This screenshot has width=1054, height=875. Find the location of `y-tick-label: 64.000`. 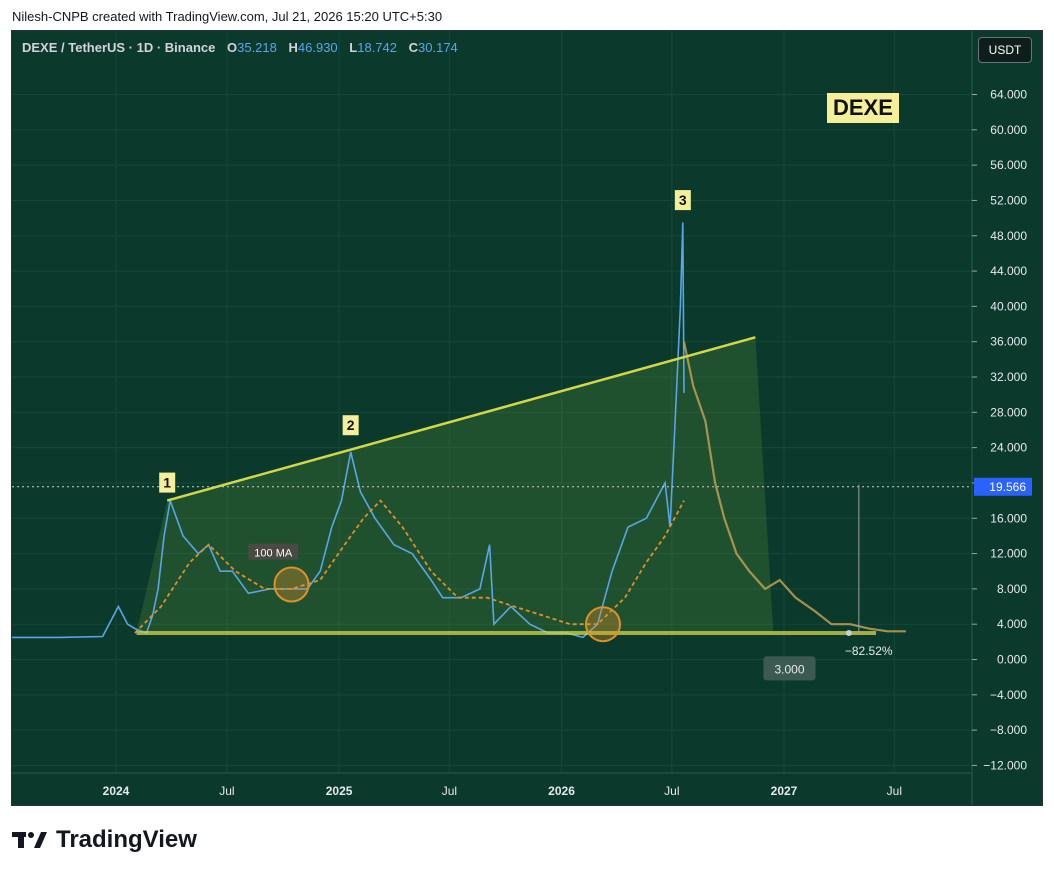

y-tick-label: 64.000 is located at coordinates (1008, 95).